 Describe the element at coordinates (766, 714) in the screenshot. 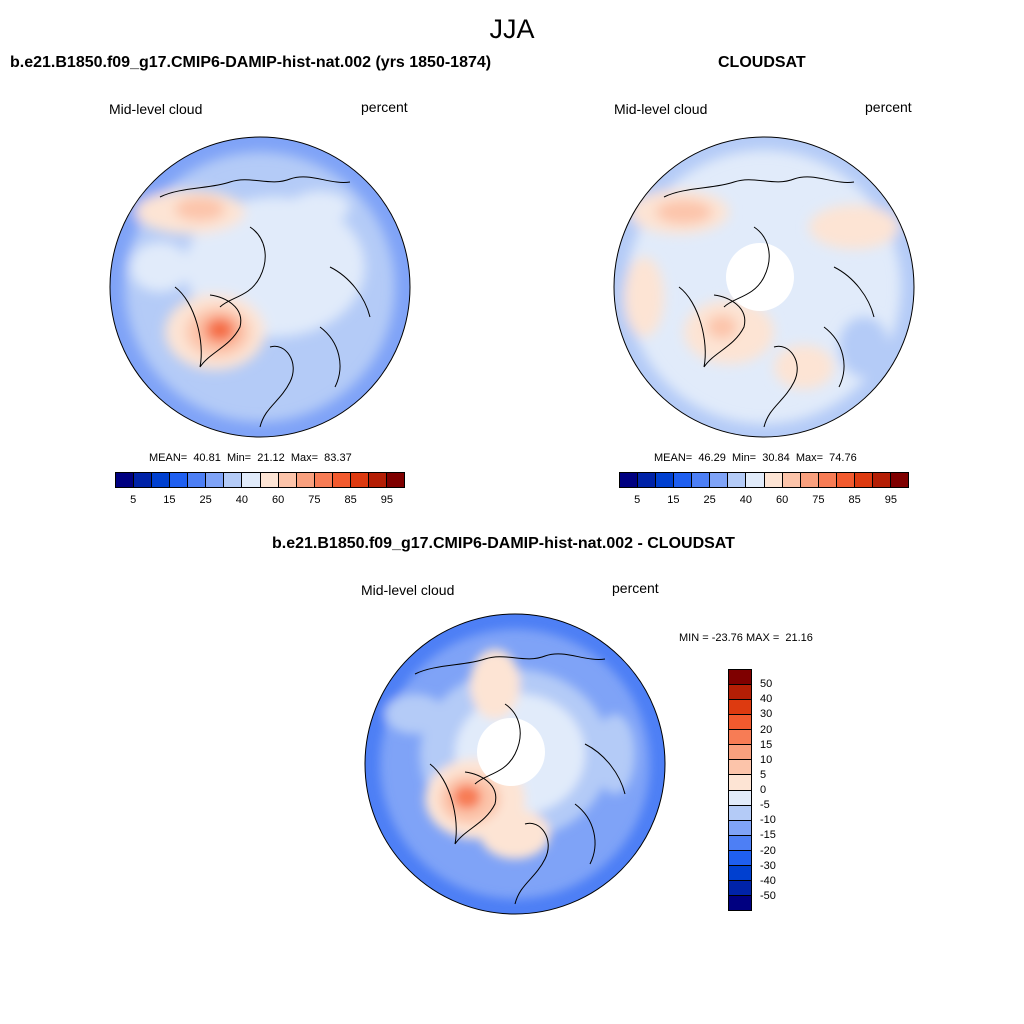

I see `colorbar-tick-label: 30` at that location.